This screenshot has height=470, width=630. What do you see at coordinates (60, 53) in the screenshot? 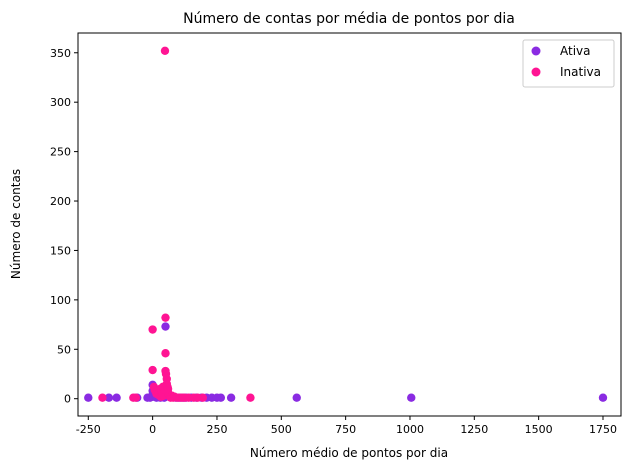
I see `y-tick-label: 350` at bounding box center [60, 53].